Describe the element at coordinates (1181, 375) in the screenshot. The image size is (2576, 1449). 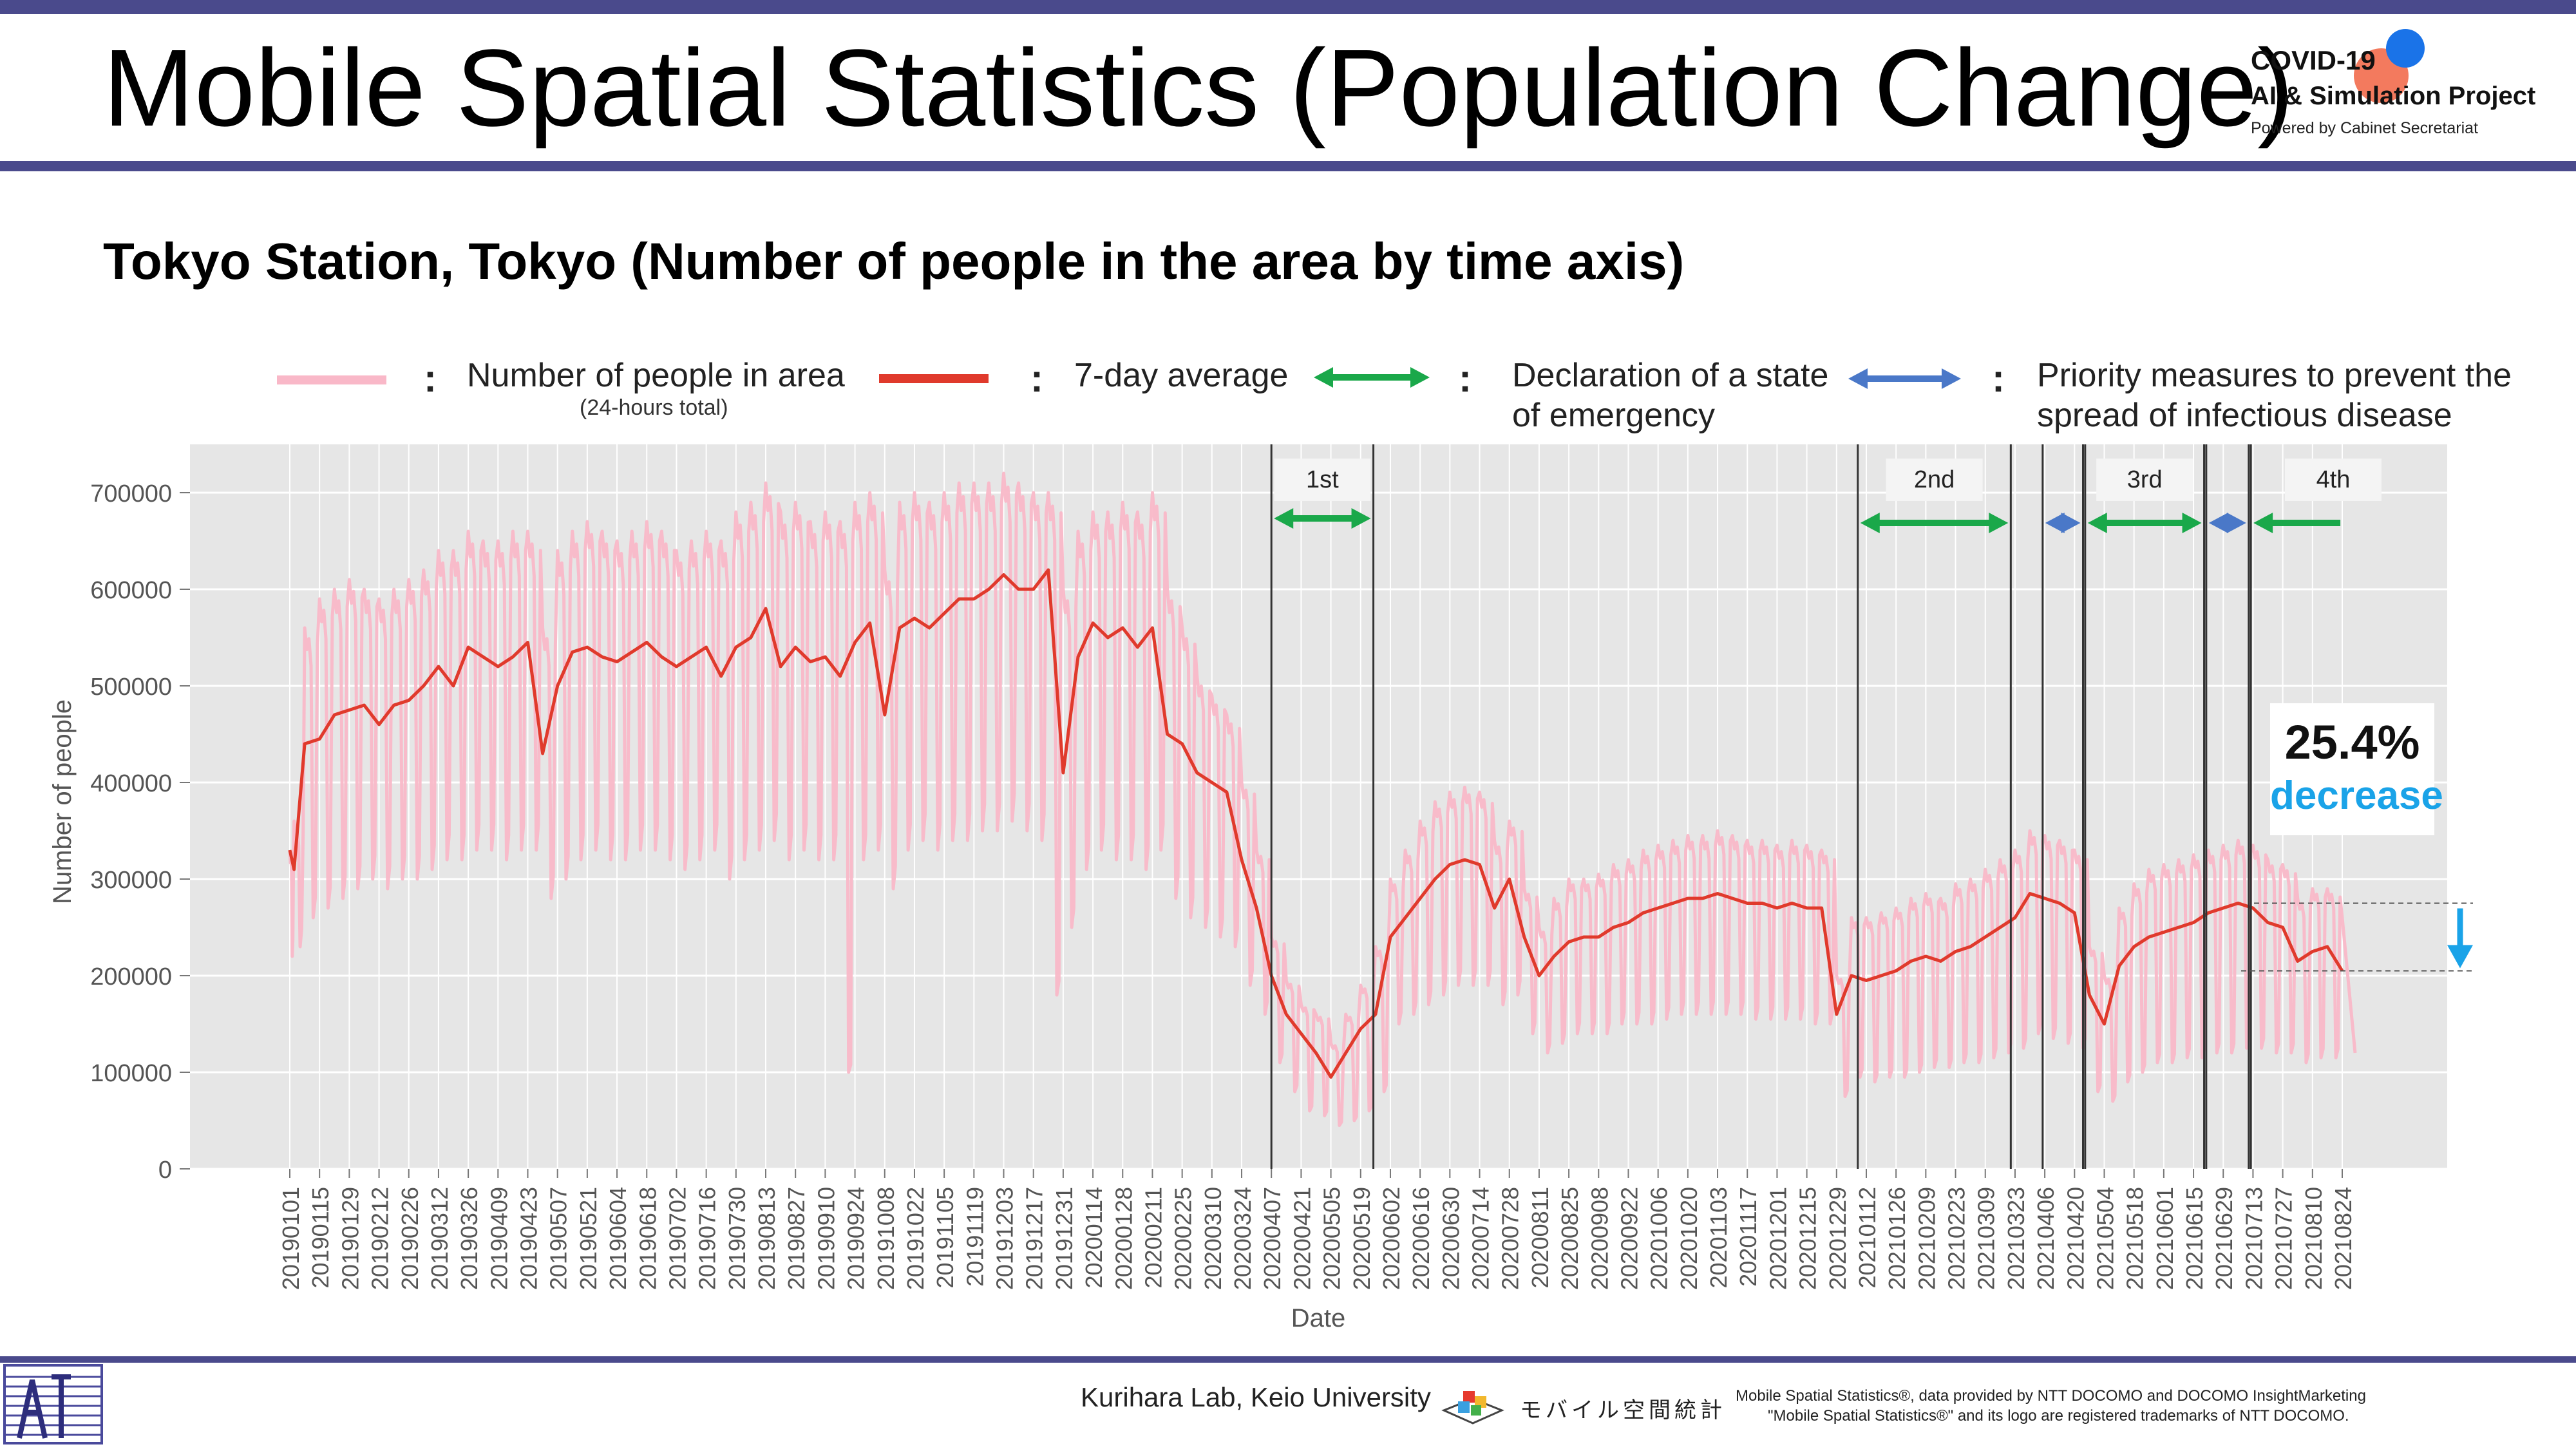
I see `legend-avg-label: 7-day average` at that location.